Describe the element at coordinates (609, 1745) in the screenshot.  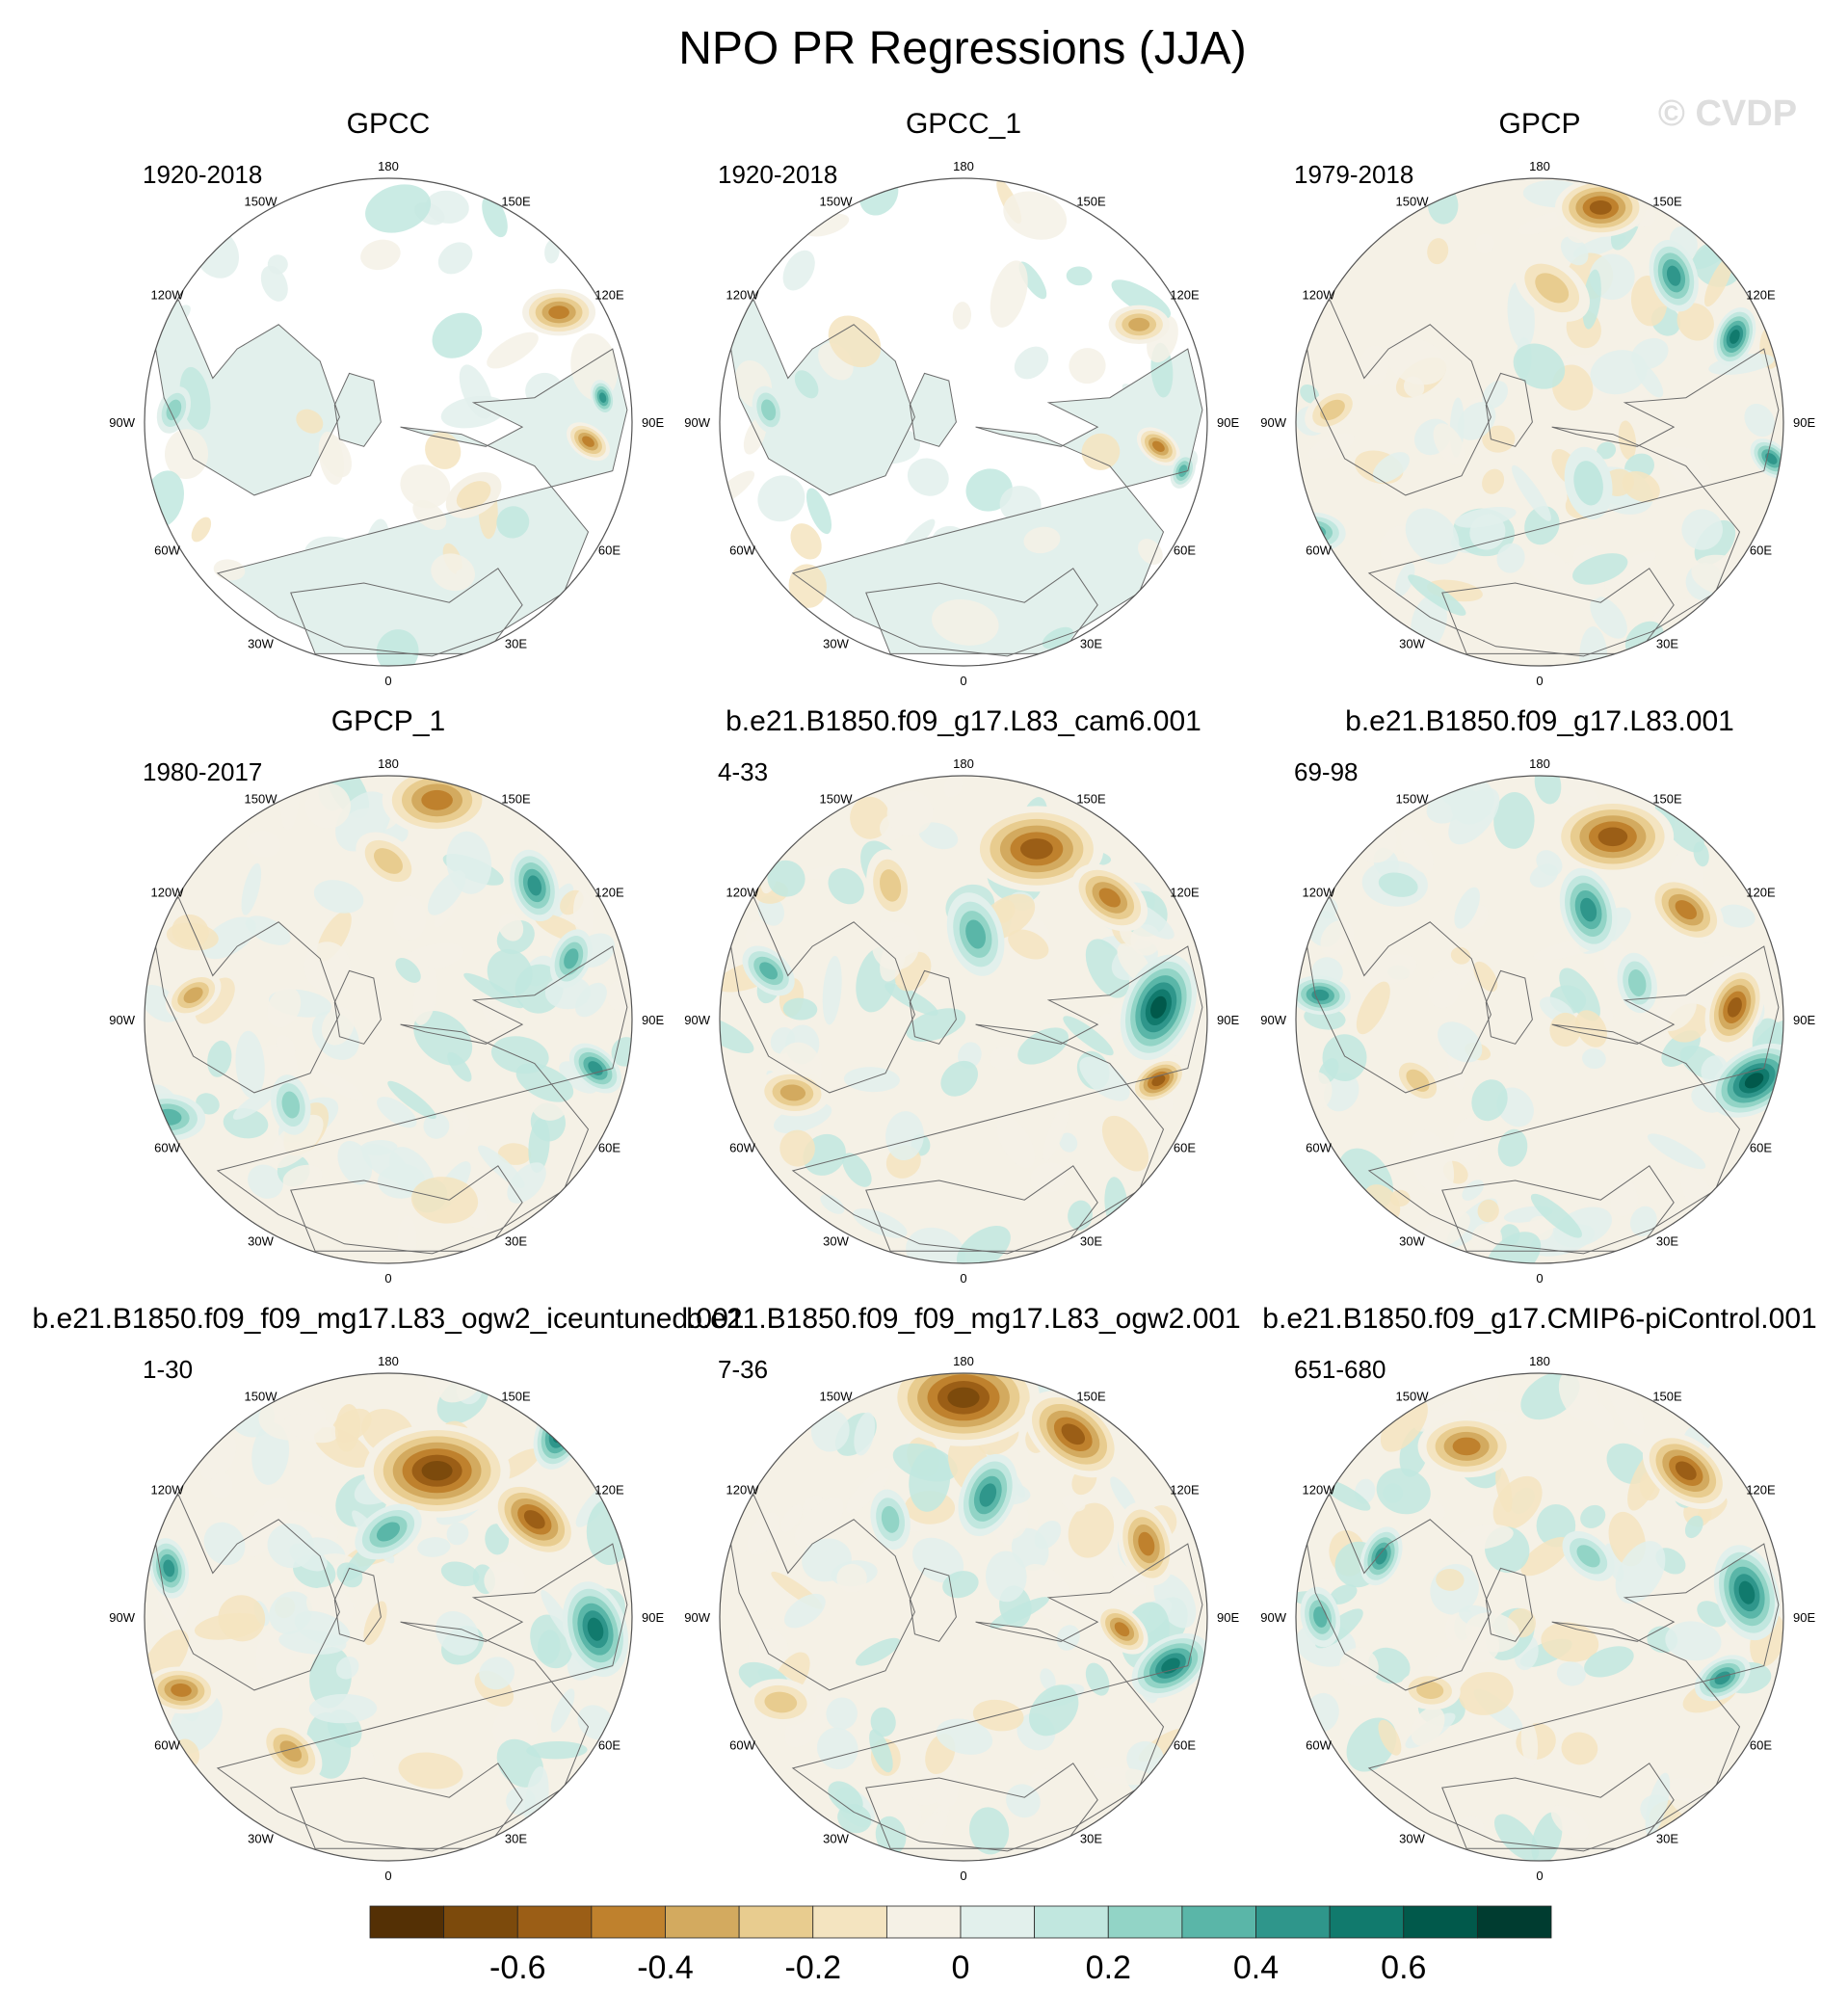
I see `longitude-label: 60E` at that location.